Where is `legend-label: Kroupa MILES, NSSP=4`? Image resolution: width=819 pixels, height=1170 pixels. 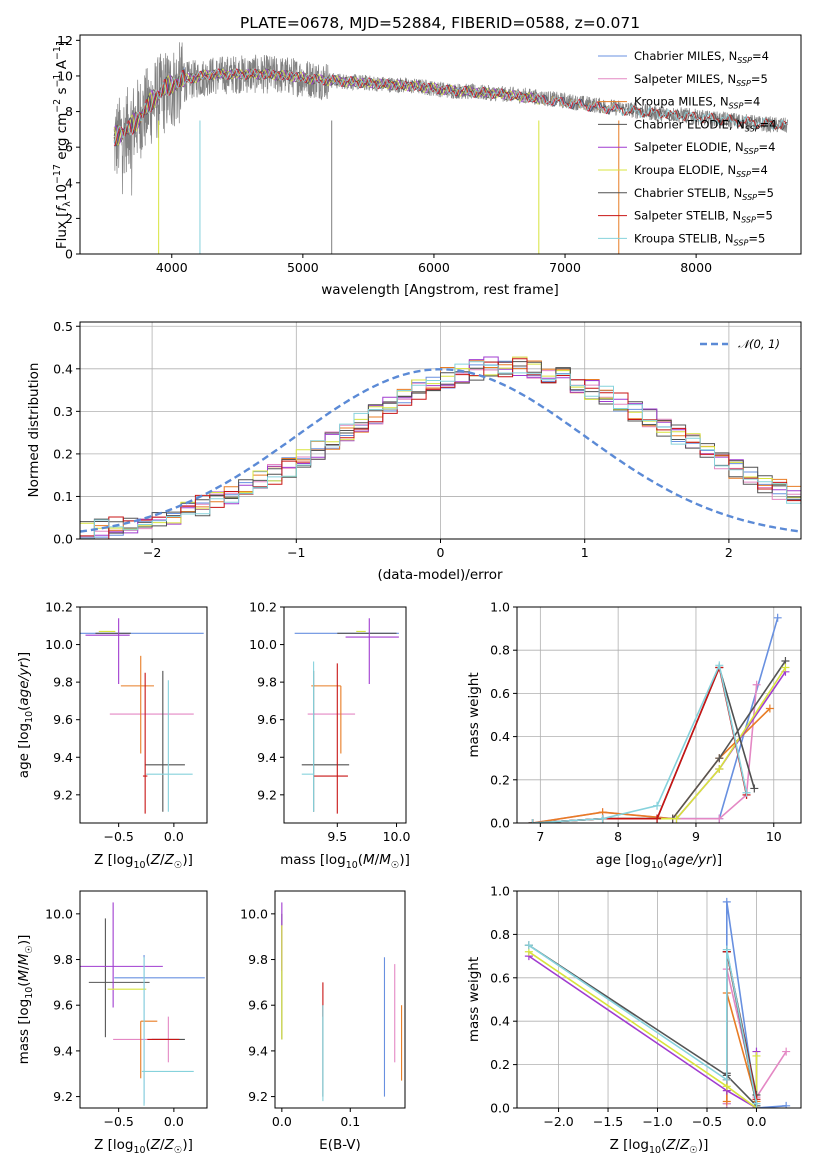
legend-label: Kroupa MILES, NSSP=4 is located at coordinates (697, 103).